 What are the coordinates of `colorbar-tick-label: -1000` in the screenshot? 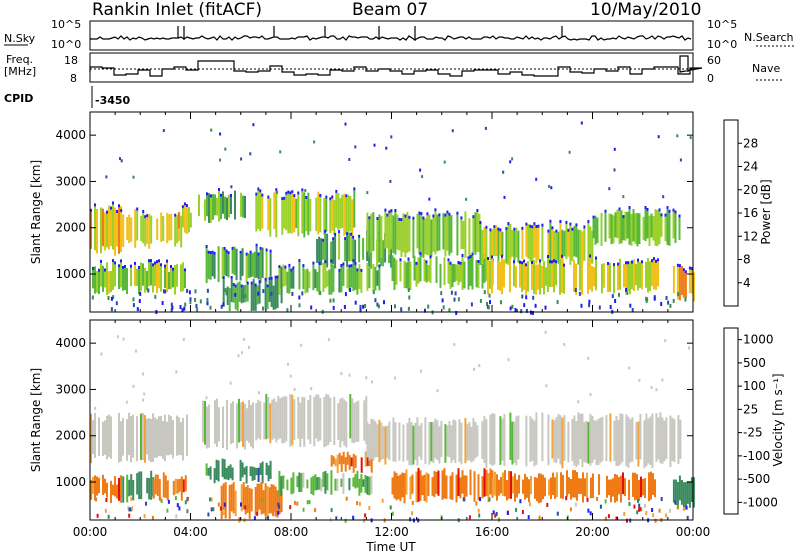 It's located at (760, 502).